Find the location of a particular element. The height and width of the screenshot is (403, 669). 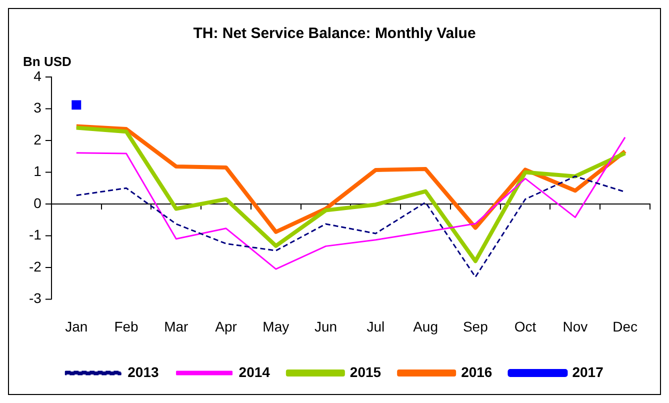

legend-label: 2013 is located at coordinates (143, 372).